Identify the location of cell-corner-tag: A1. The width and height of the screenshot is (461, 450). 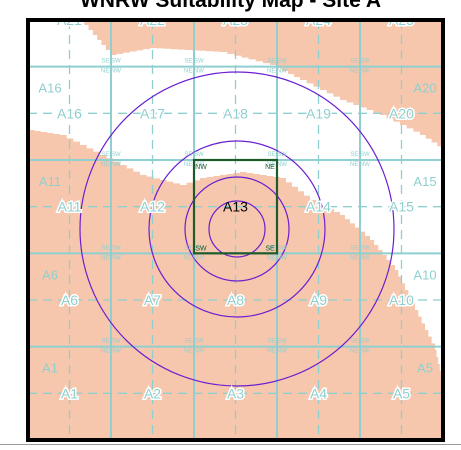
(50, 368).